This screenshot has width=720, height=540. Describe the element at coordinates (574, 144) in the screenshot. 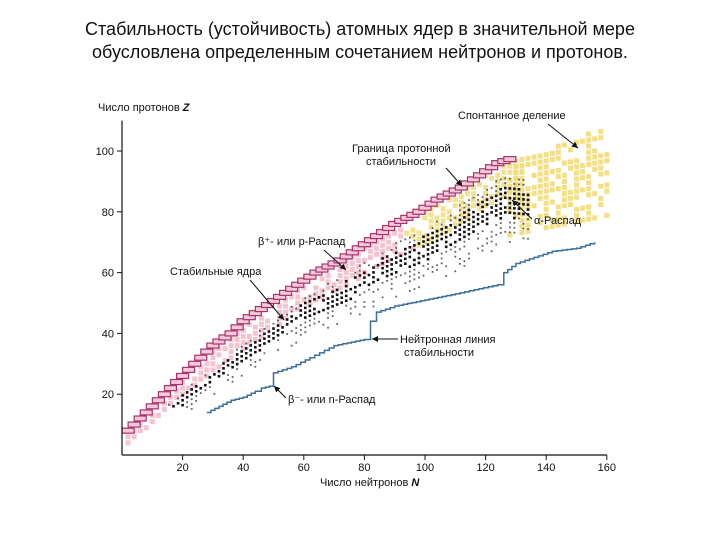

I see `annotation-fission-arrow-head` at that location.